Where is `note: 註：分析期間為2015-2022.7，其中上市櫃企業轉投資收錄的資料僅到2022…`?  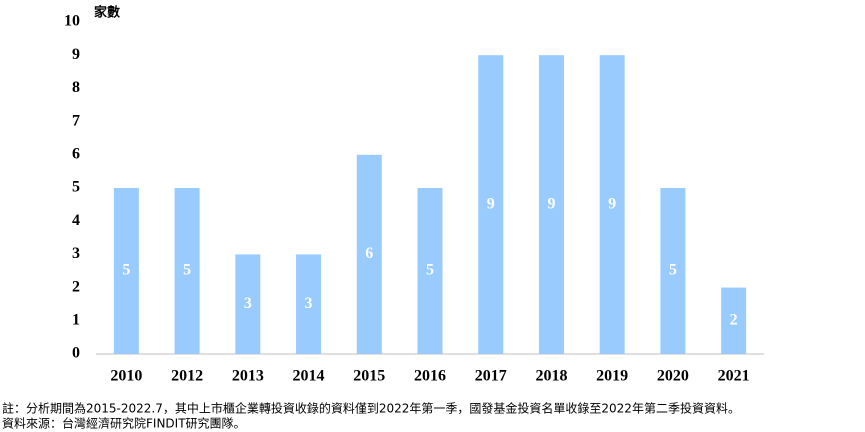 note: 註：分析期間為2015-2022.7，其中上市櫃企業轉投資收錄的資料僅到2022… is located at coordinates (371, 408).